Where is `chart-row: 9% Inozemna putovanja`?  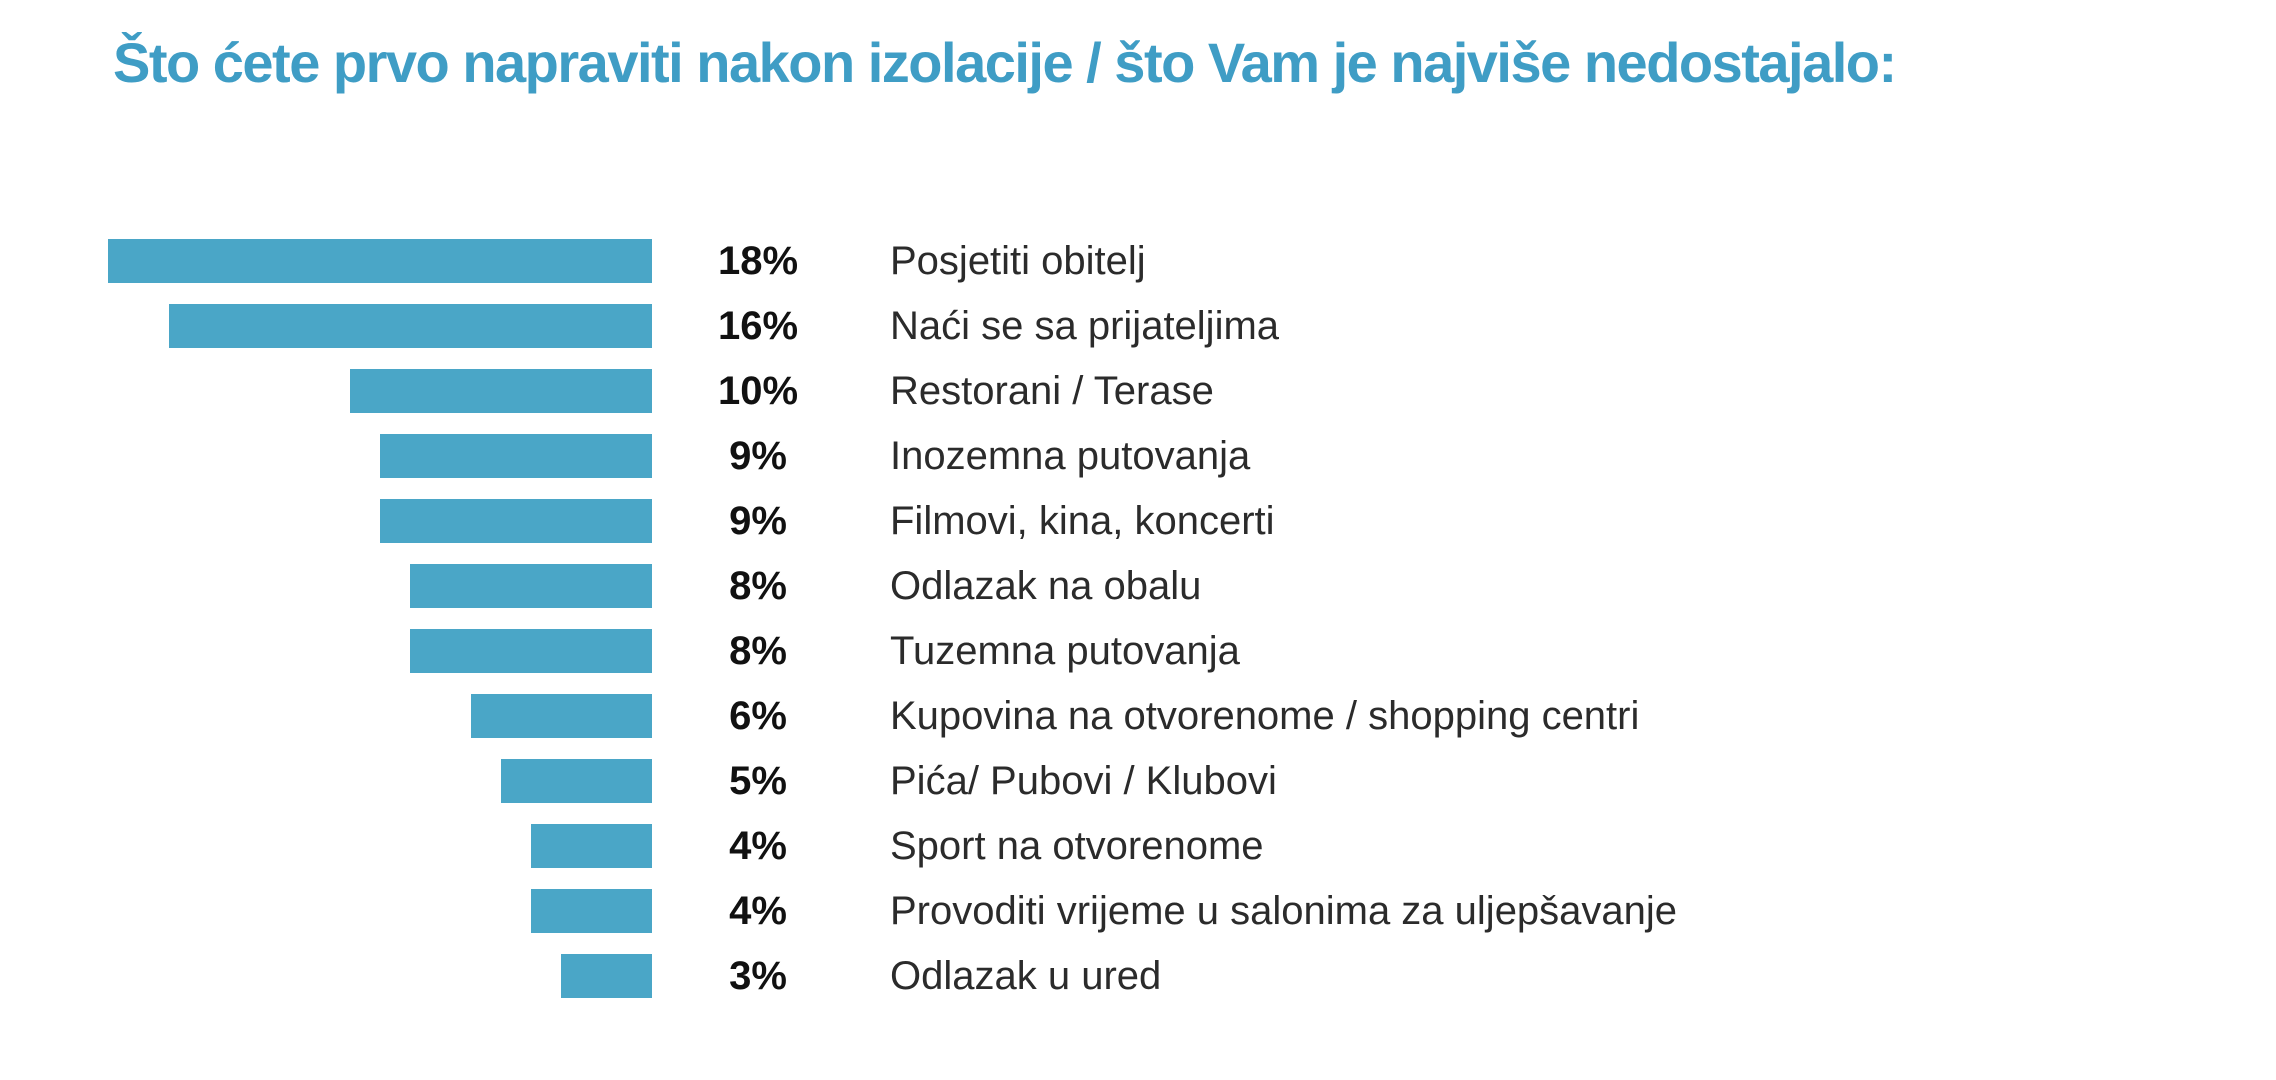 chart-row: 9% Inozemna putovanja is located at coordinates (1138, 466).